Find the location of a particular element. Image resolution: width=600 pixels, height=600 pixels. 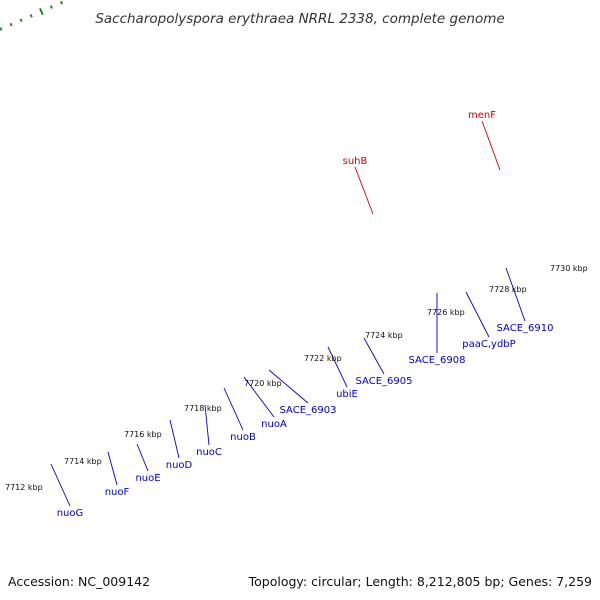

genome-track is located at coordinates (245, 27).